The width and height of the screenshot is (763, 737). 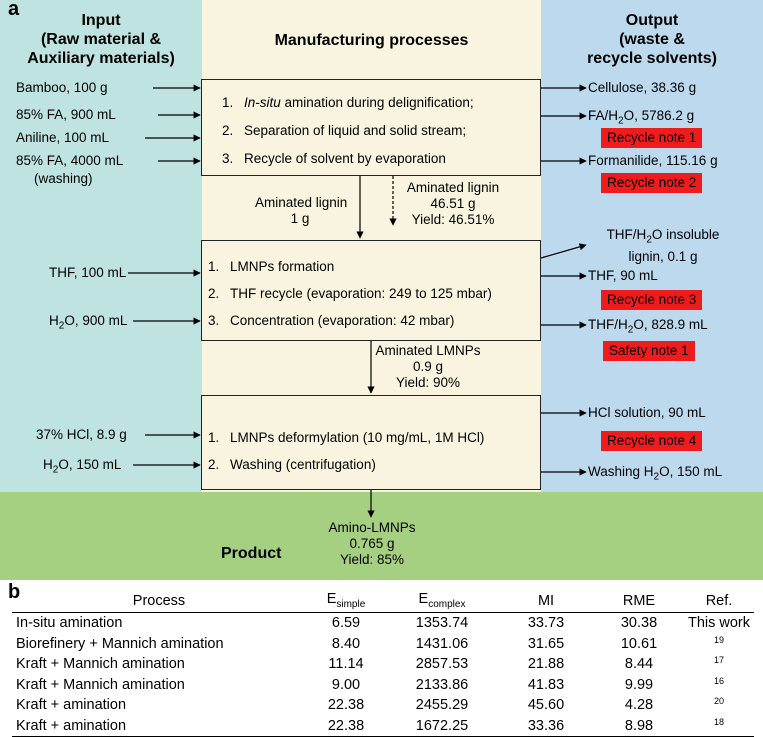 What do you see at coordinates (69, 623) in the screenshot?
I see `cell-process: In-situ amination` at bounding box center [69, 623].